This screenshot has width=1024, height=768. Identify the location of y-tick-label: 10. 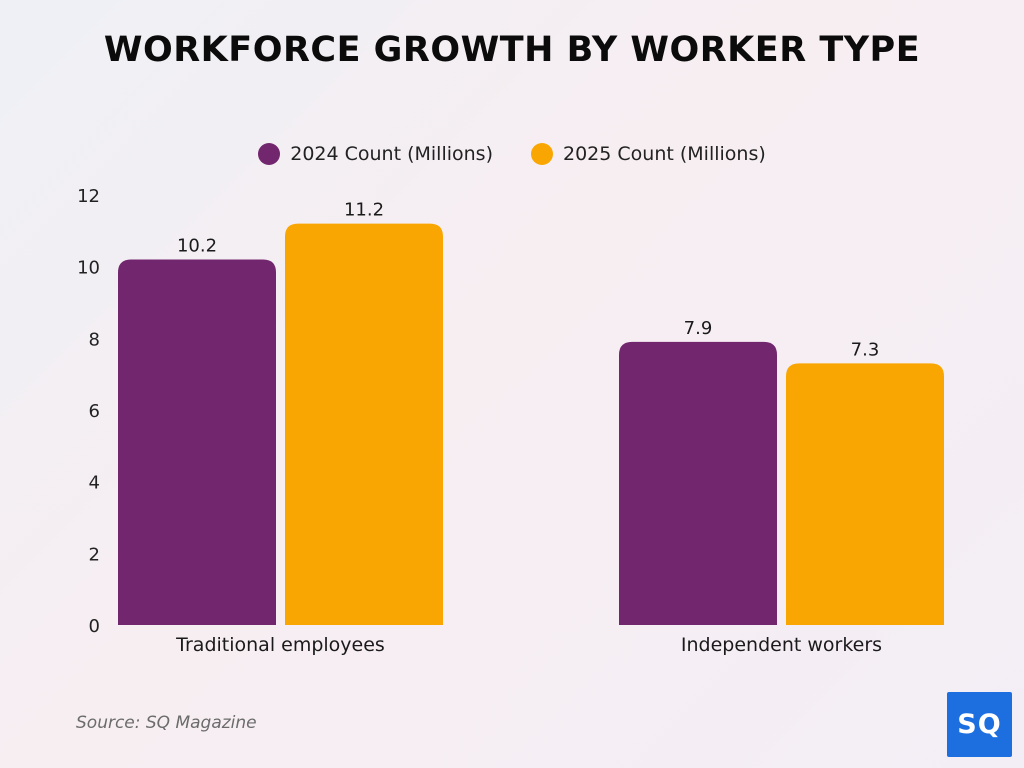
(88, 268).